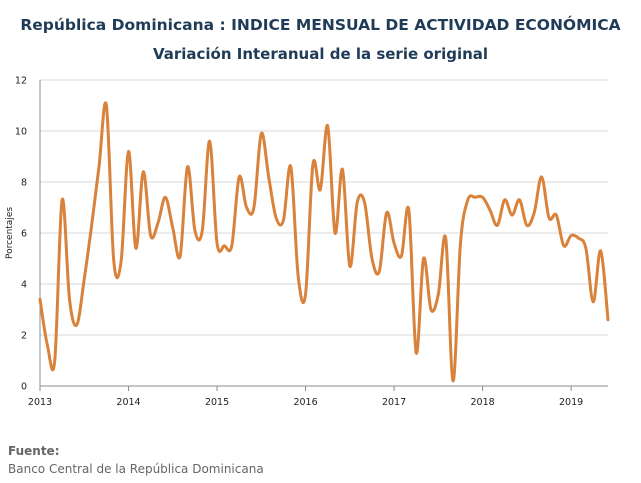 Image resolution: width=641 pixels, height=483 pixels. I want to click on y-tick-label: 6, so click(24, 234).